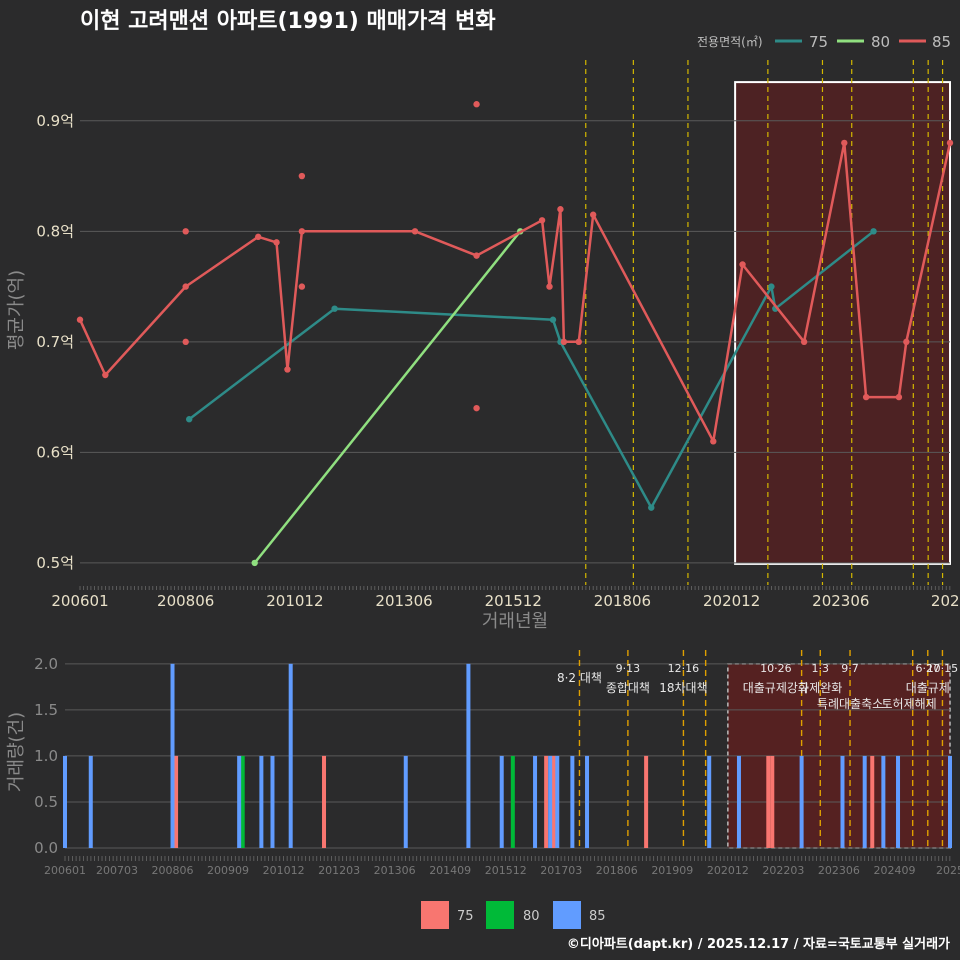 The height and width of the screenshot is (960, 960). Describe the element at coordinates (880, 42) in the screenshot. I see `legend-label-80: 80` at that location.